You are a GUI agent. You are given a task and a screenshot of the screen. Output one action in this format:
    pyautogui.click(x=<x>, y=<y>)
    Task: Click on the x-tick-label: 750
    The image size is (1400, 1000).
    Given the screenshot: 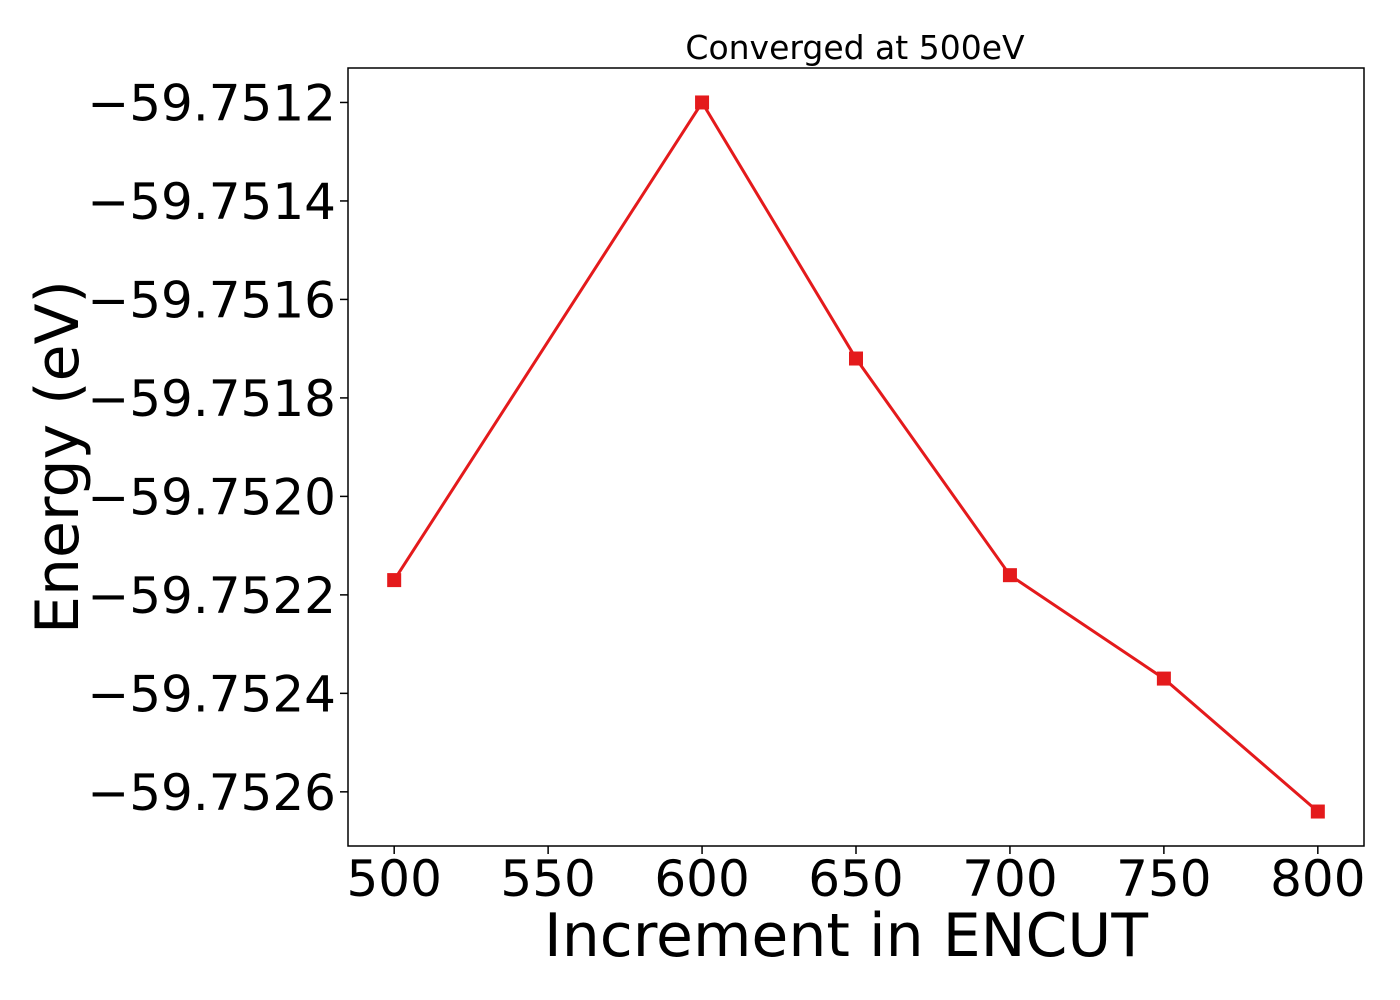 What is the action you would take?
    pyautogui.click(x=1163, y=879)
    